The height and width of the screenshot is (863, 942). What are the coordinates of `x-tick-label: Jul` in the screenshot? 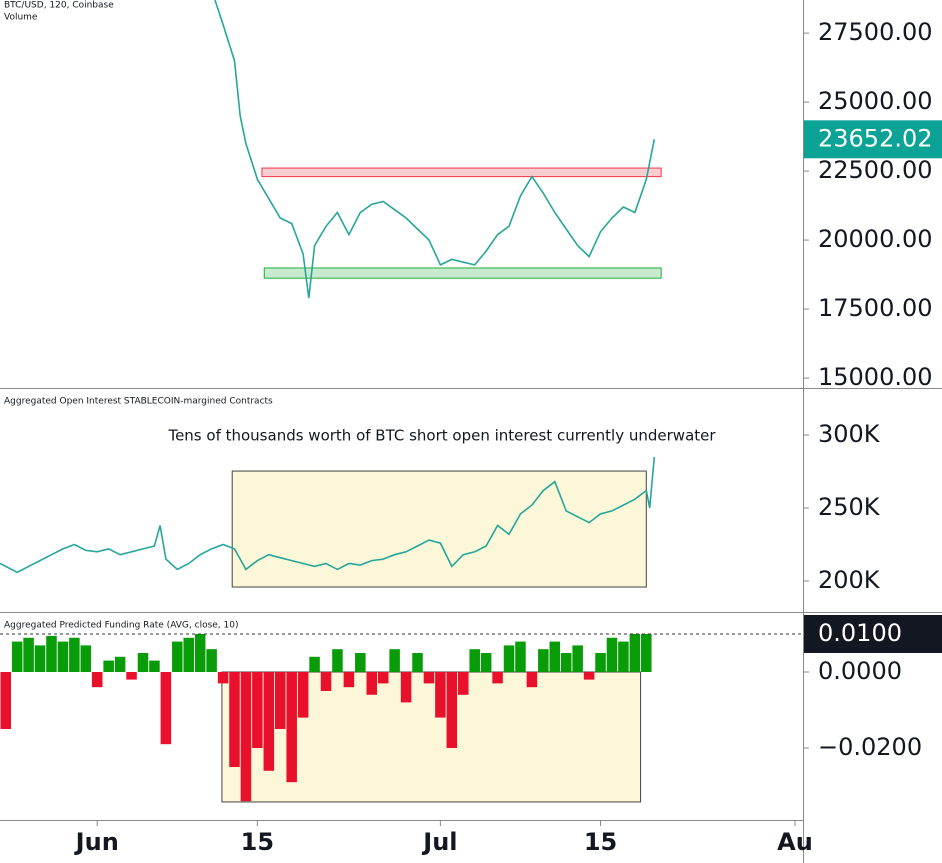 It's located at (439, 842).